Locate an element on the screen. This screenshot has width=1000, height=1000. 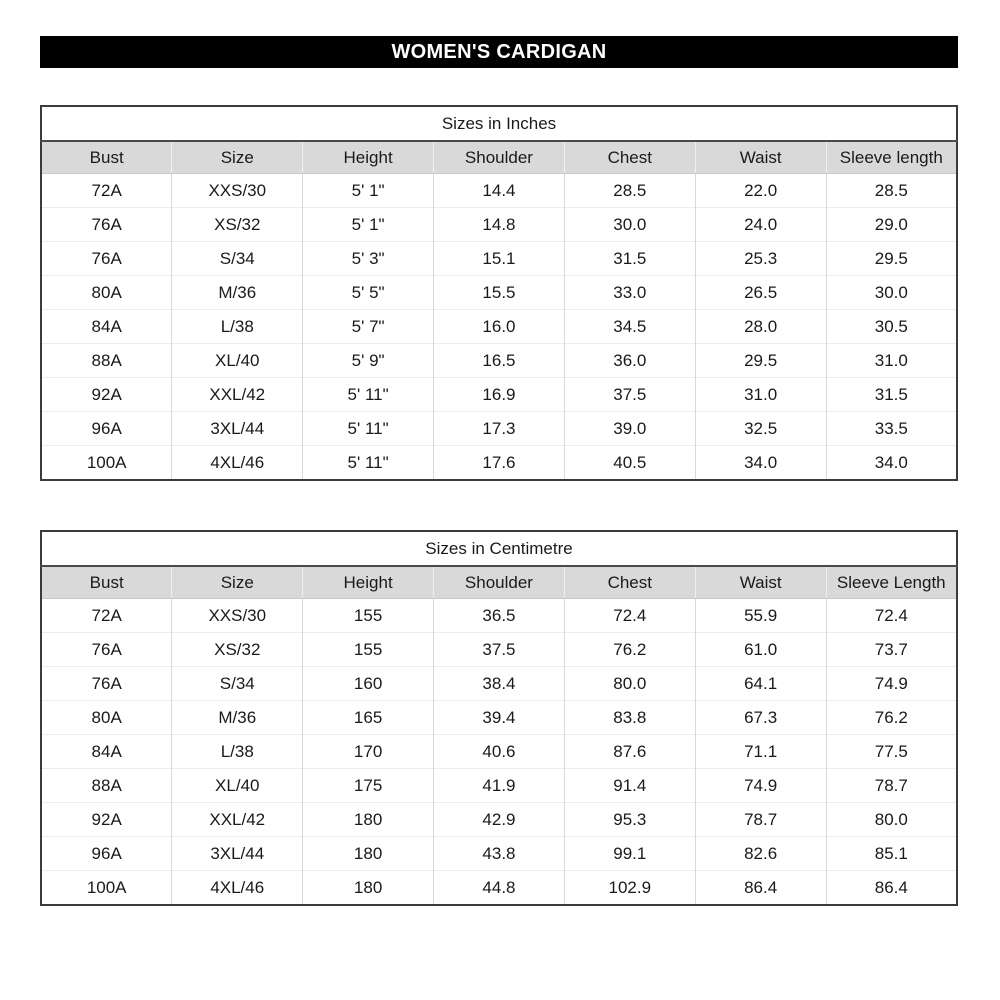
table-cell: 16.9 is located at coordinates (499, 394).